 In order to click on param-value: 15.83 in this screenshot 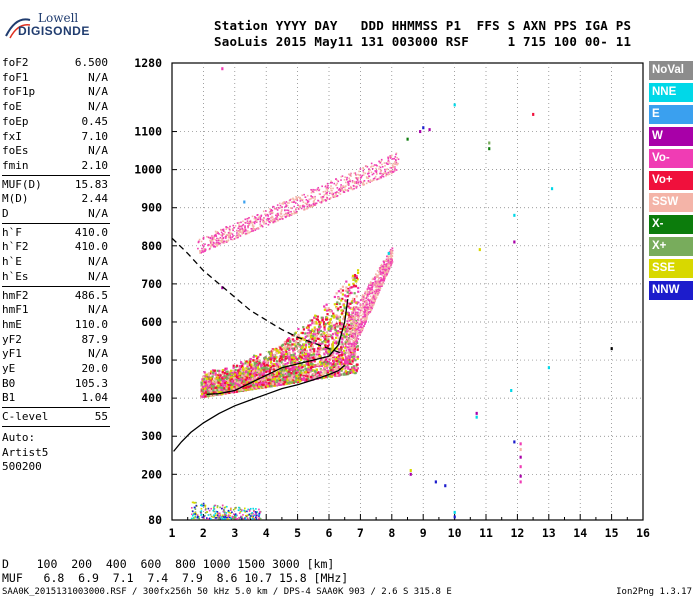, I will do `click(91, 184)`.